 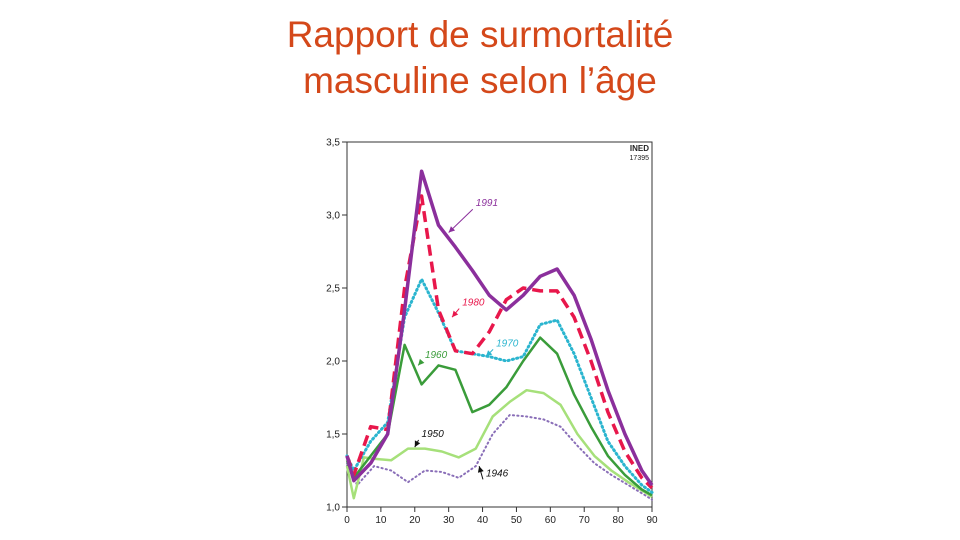 What do you see at coordinates (455, 314) in the screenshot?
I see `annotation-arrowhead-1980` at bounding box center [455, 314].